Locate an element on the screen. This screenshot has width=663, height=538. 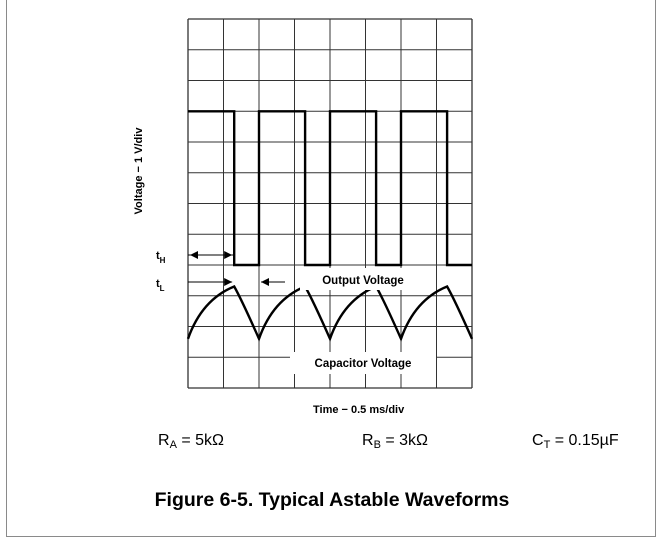
capacitor-label-bg is located at coordinates (363, 363).